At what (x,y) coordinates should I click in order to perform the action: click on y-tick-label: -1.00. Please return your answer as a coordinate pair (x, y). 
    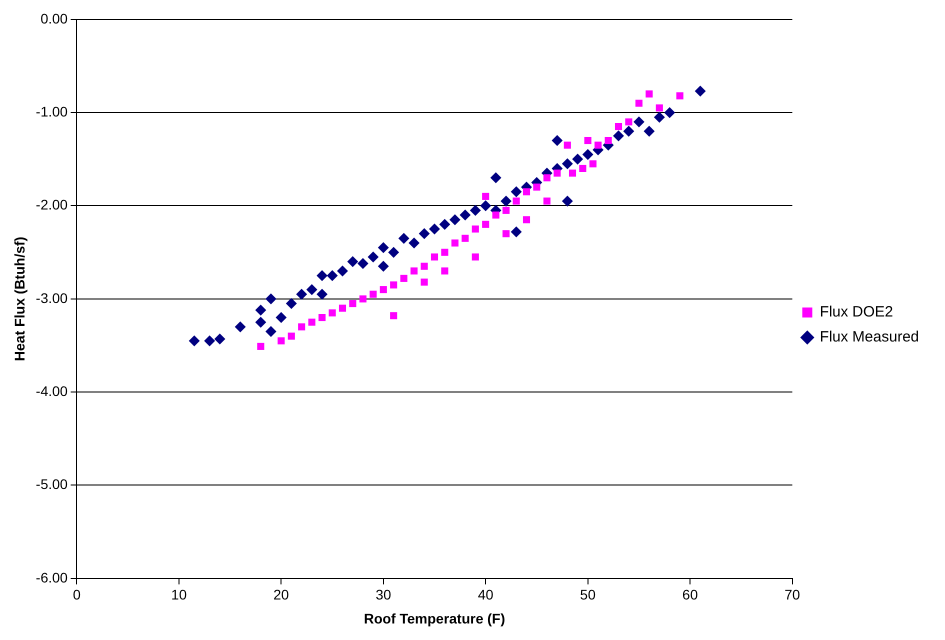
    Looking at the image, I should click on (52, 111).